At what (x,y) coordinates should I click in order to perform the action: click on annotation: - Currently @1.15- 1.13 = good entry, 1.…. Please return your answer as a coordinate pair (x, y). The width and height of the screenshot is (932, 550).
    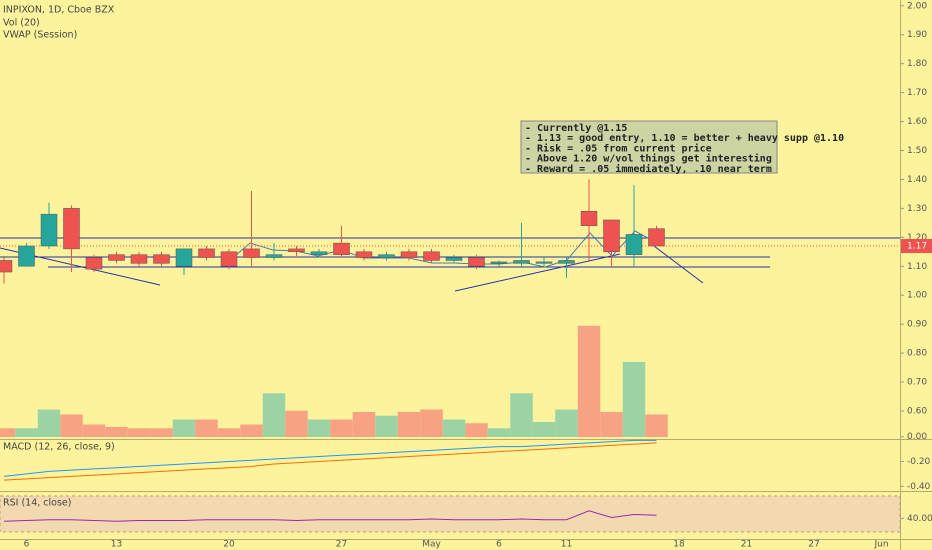
    Looking at the image, I should click on (684, 149).